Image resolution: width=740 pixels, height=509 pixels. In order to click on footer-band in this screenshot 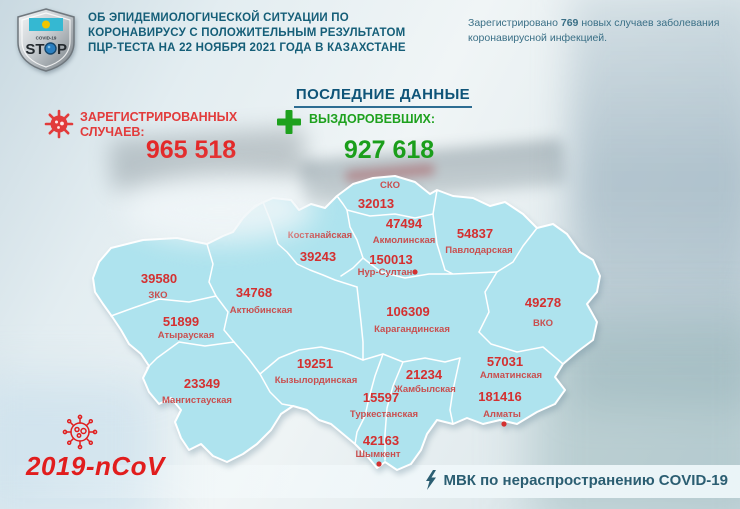, I will do `click(370, 481)`.